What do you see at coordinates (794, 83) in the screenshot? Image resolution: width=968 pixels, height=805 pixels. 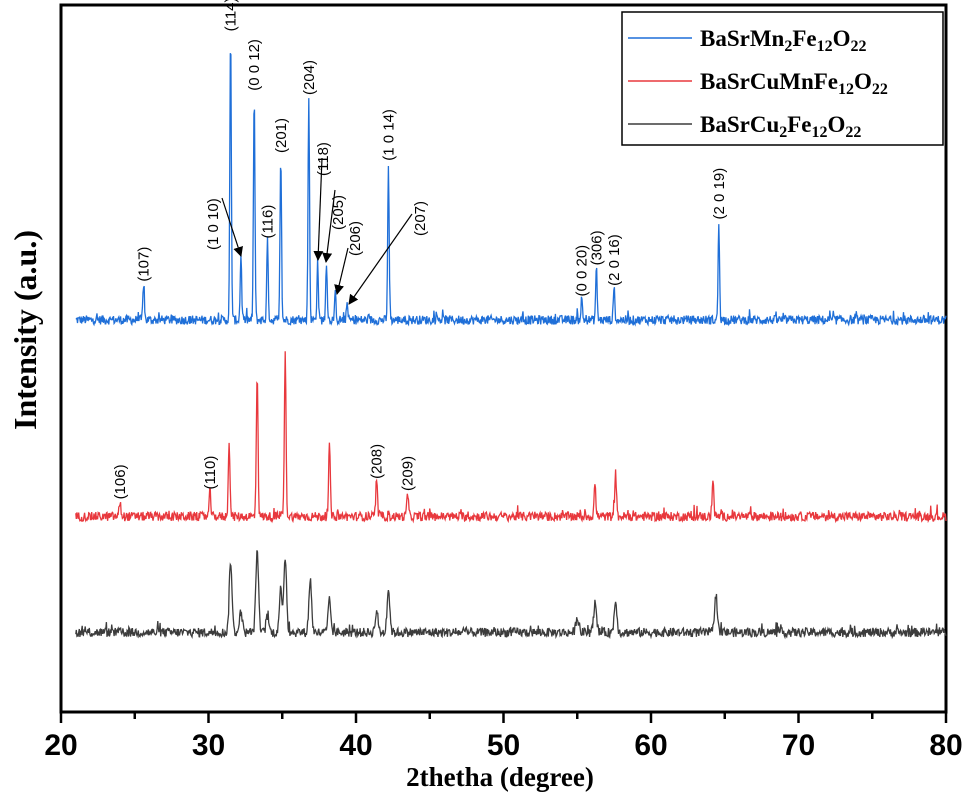 I see `legend-entry-2: BaSrCuMnFe12O22` at bounding box center [794, 83].